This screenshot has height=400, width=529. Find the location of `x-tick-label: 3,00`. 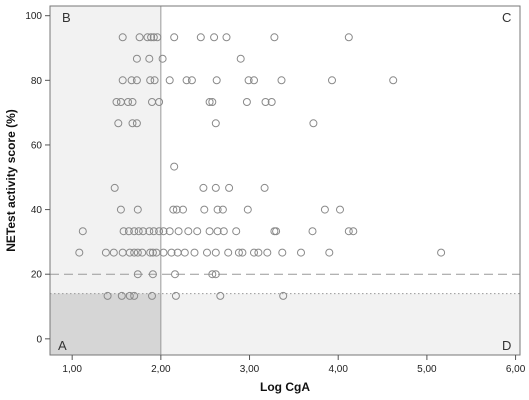

x-tick-label: 3,00 is located at coordinates (250, 369).